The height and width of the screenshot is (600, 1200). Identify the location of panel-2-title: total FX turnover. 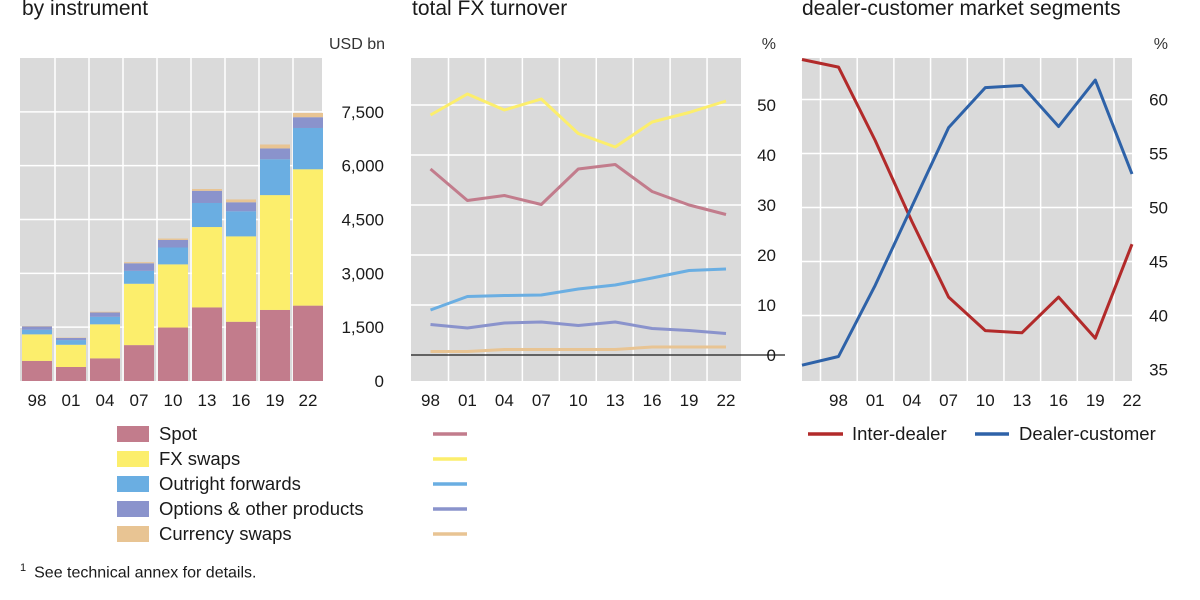
(490, 10).